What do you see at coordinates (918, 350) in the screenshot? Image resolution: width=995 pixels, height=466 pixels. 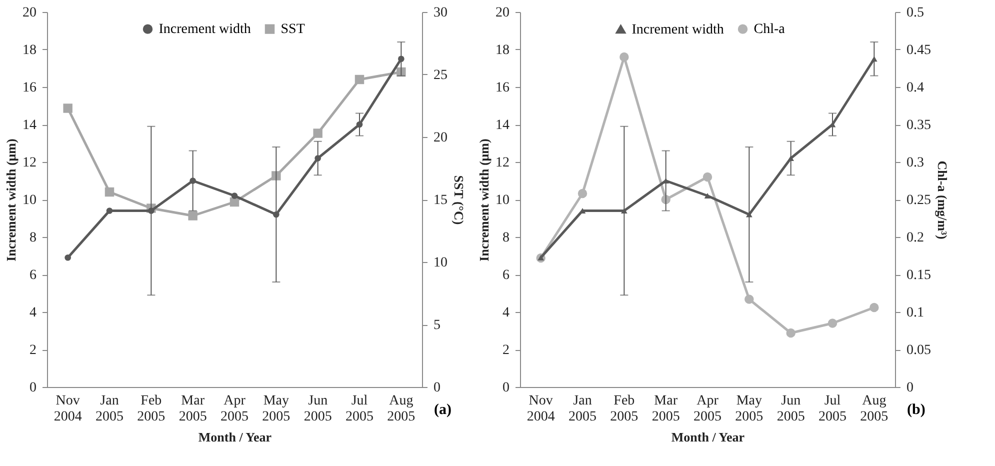 I see `y2-tick-label: 0.05` at bounding box center [918, 350].